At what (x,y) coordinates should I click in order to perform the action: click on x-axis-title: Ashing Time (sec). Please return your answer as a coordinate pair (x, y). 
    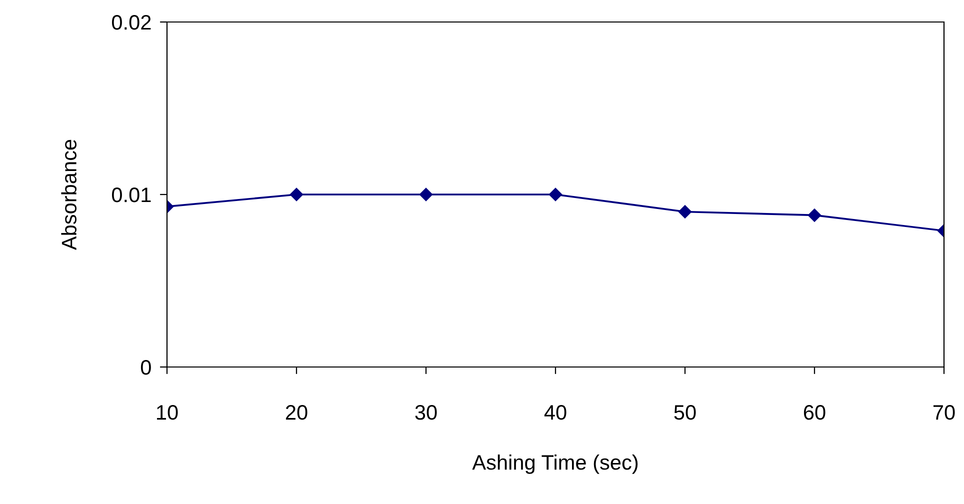
    Looking at the image, I should click on (555, 464).